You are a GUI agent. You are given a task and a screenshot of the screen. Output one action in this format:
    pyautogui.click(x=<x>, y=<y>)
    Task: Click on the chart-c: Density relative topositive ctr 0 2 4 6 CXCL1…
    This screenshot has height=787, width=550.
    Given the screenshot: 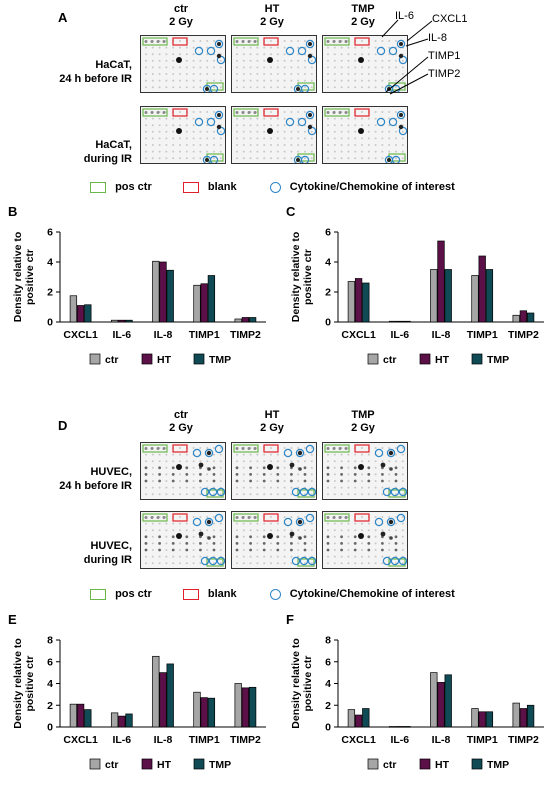 What is the action you would take?
    pyautogui.click(x=417, y=296)
    